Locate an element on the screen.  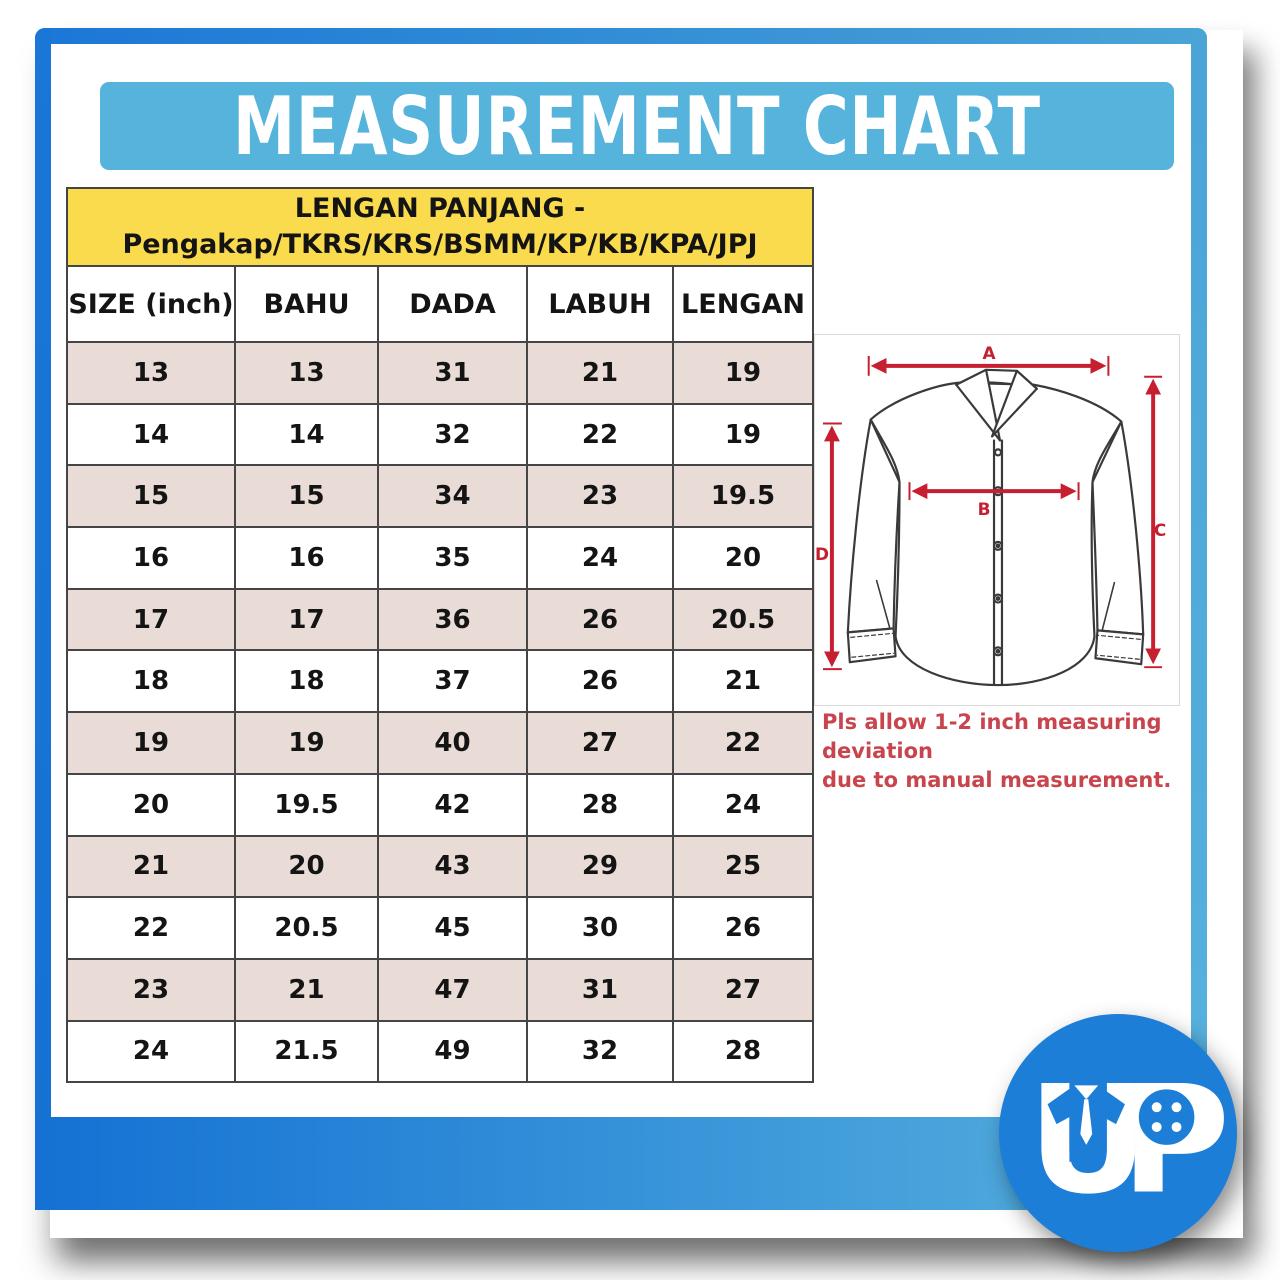
frame-border-left is located at coordinates (43, 619).